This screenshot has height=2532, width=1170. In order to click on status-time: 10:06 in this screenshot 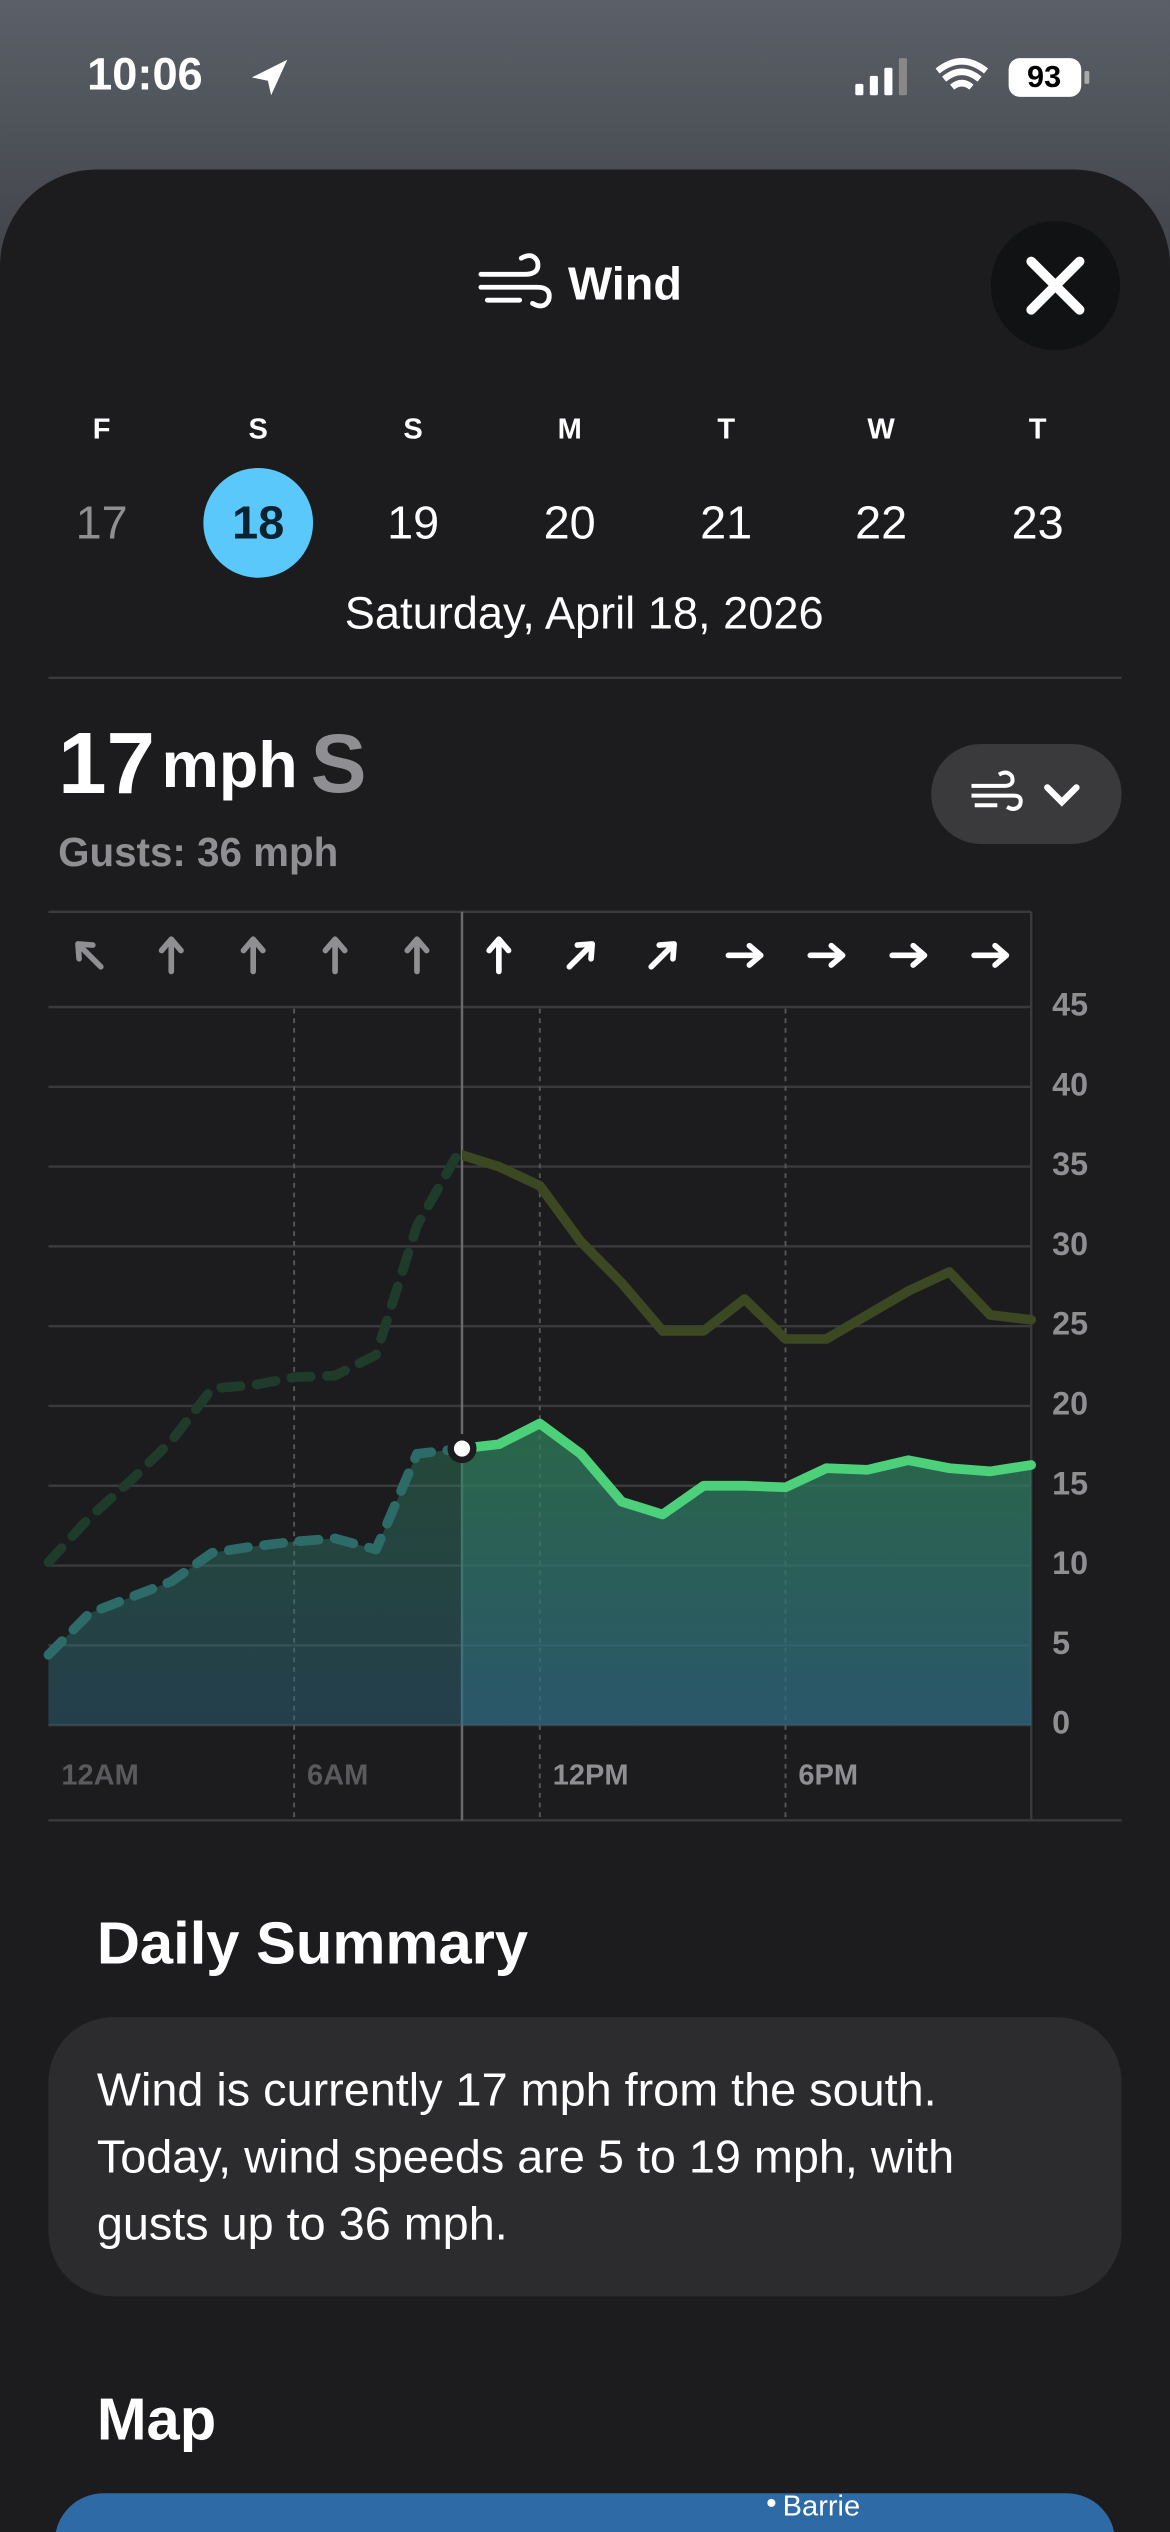, I will do `click(145, 73)`.